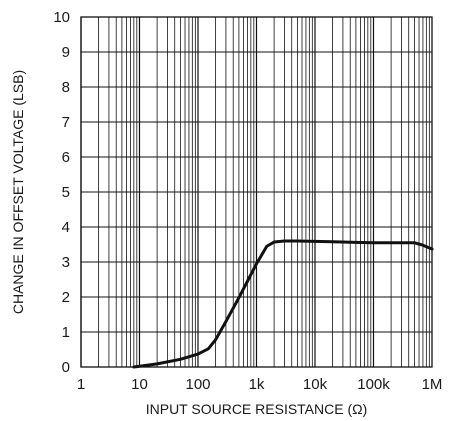  What do you see at coordinates (66, 87) in the screenshot?
I see `y-tick-label: 8` at bounding box center [66, 87].